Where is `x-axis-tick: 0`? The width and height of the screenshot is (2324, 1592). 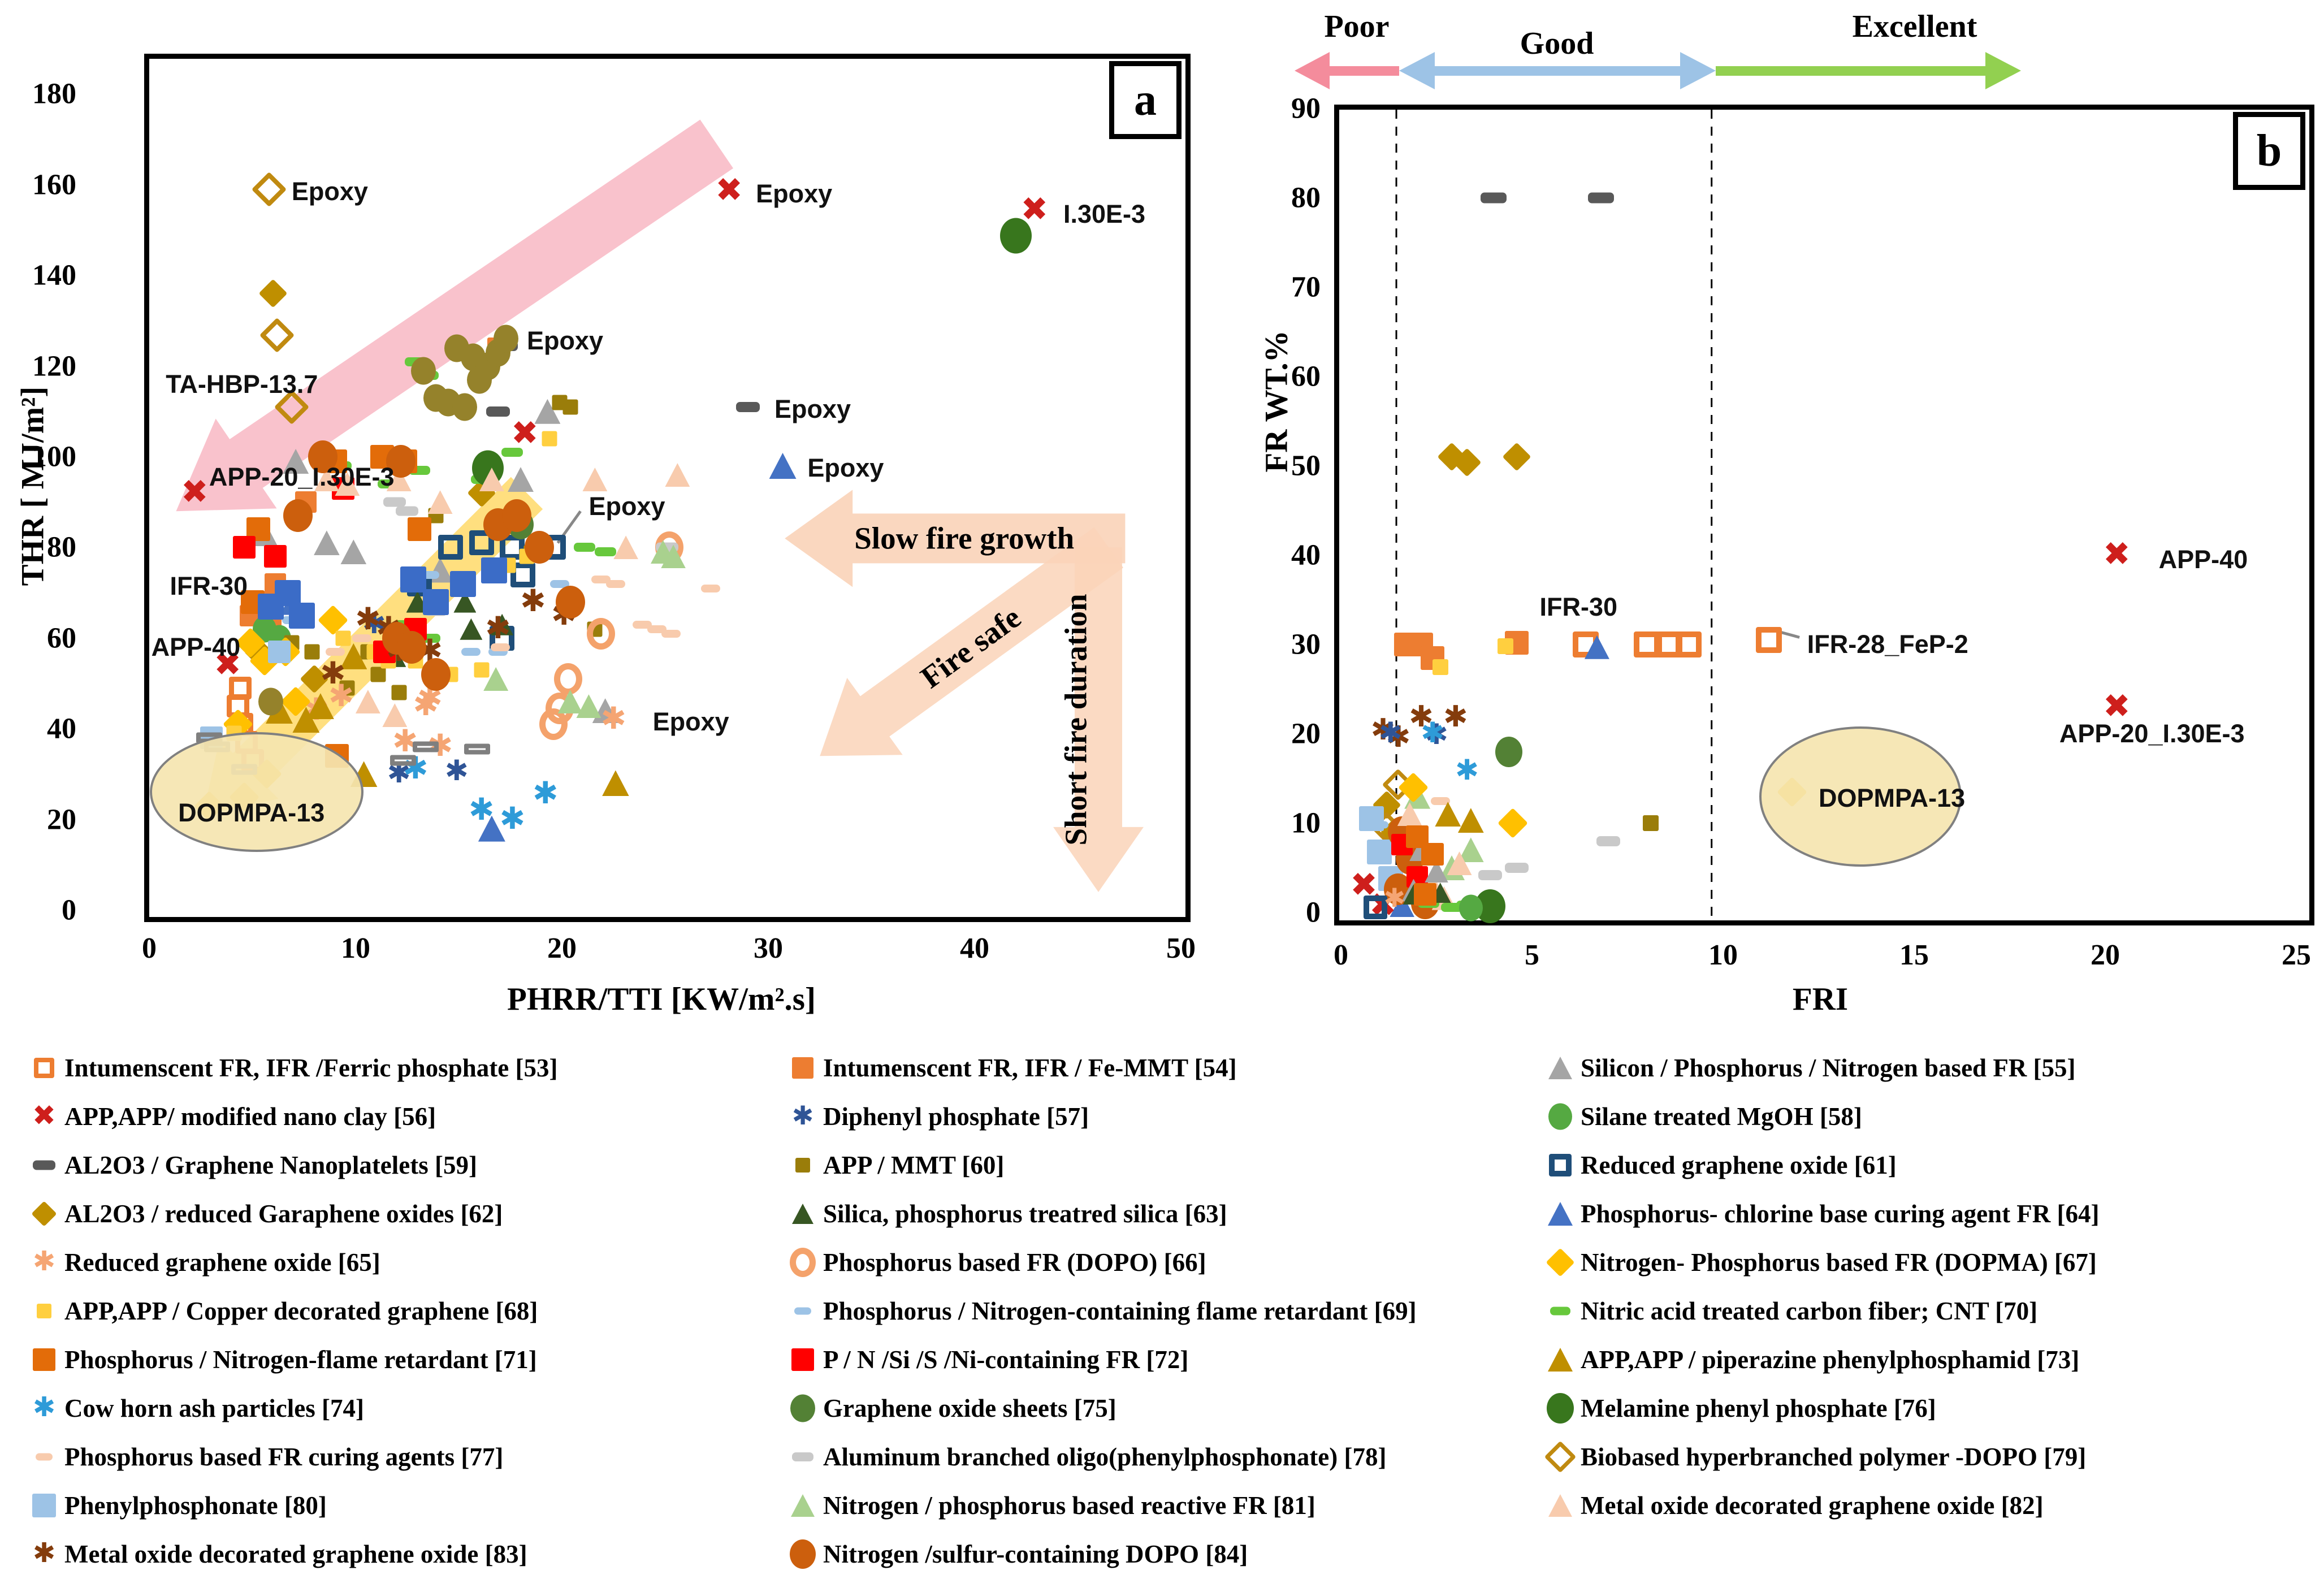
x-axis-tick: 0 is located at coordinates (149, 948).